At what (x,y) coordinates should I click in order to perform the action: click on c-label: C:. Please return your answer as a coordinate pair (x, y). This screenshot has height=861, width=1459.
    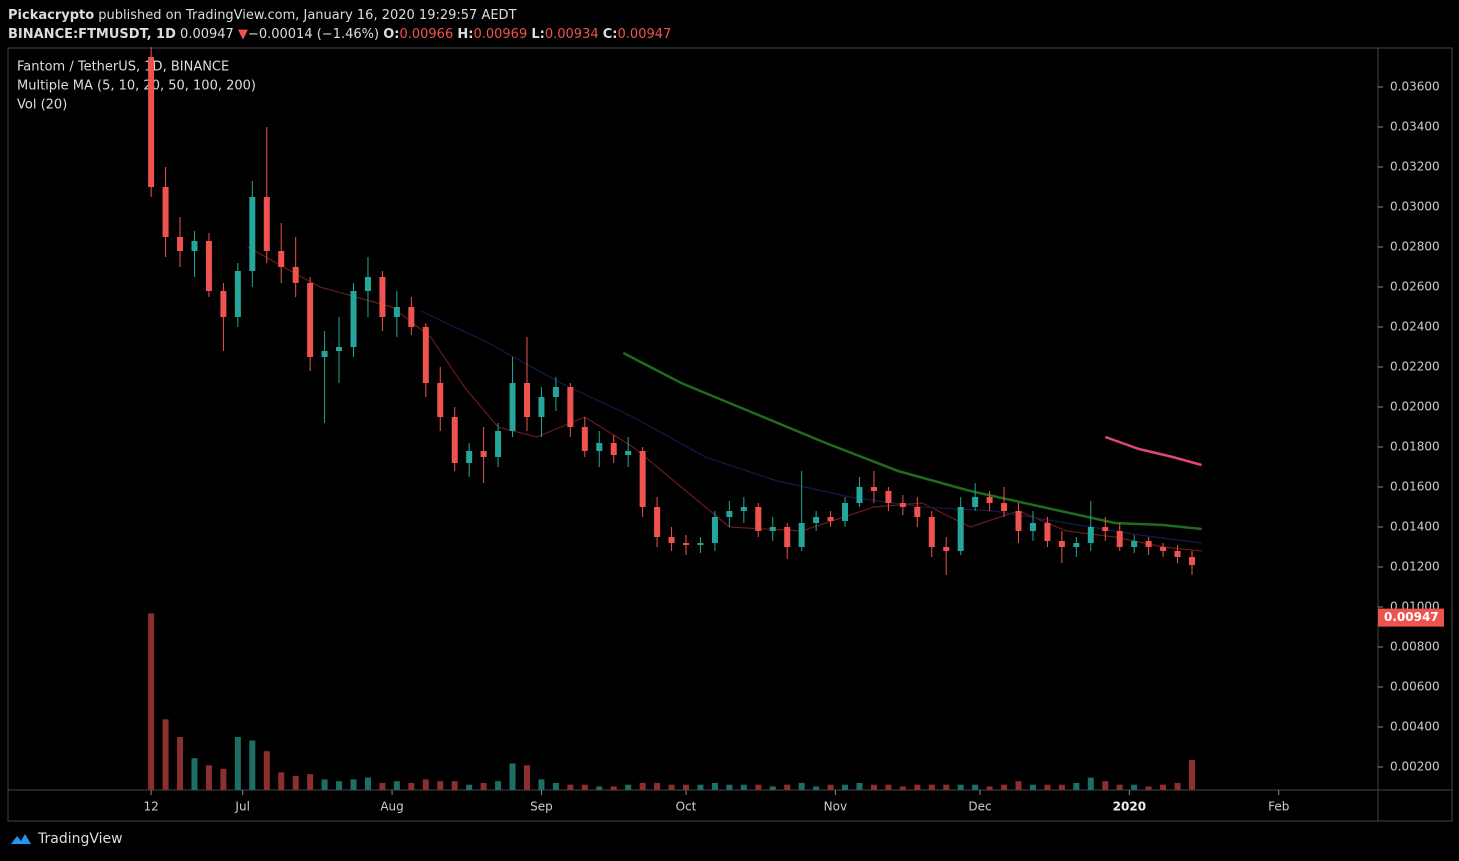
    Looking at the image, I should click on (610, 34).